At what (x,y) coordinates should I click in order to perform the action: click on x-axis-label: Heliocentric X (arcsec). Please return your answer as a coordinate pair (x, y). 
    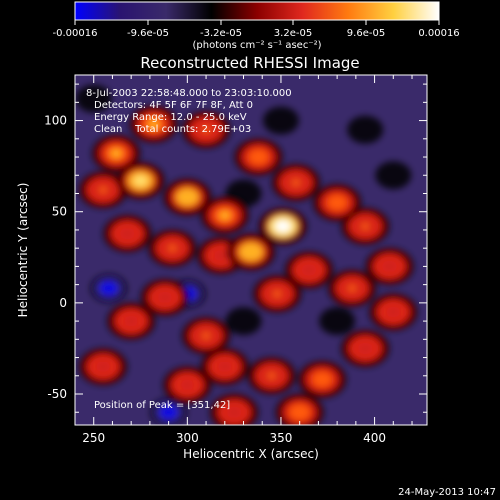
    Looking at the image, I should click on (251, 454).